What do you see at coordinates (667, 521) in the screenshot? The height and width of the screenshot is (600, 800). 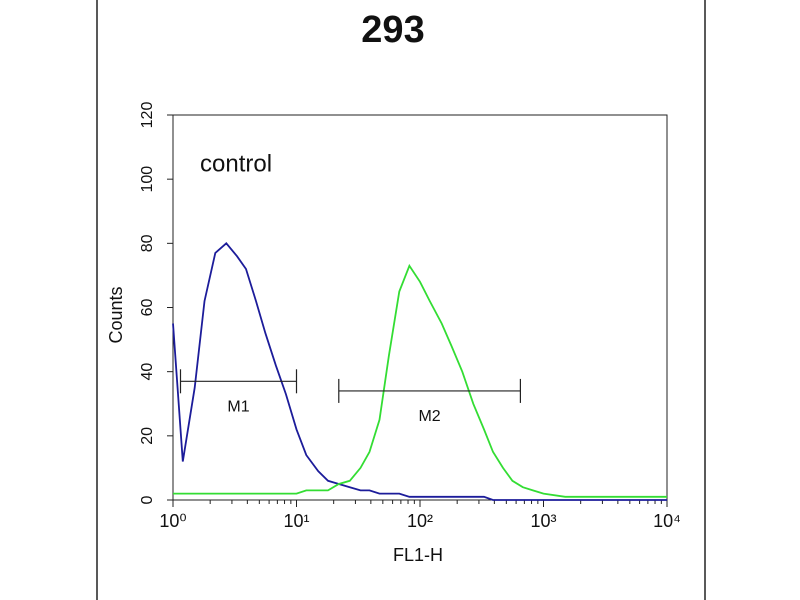 I see `x-tick-label: 10⁴` at bounding box center [667, 521].